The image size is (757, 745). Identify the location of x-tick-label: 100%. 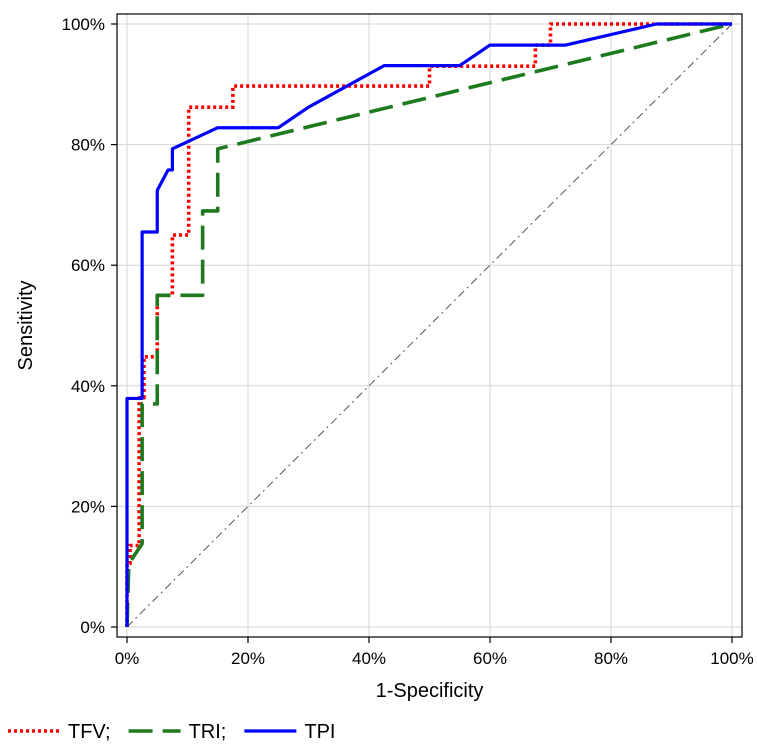
(731, 658).